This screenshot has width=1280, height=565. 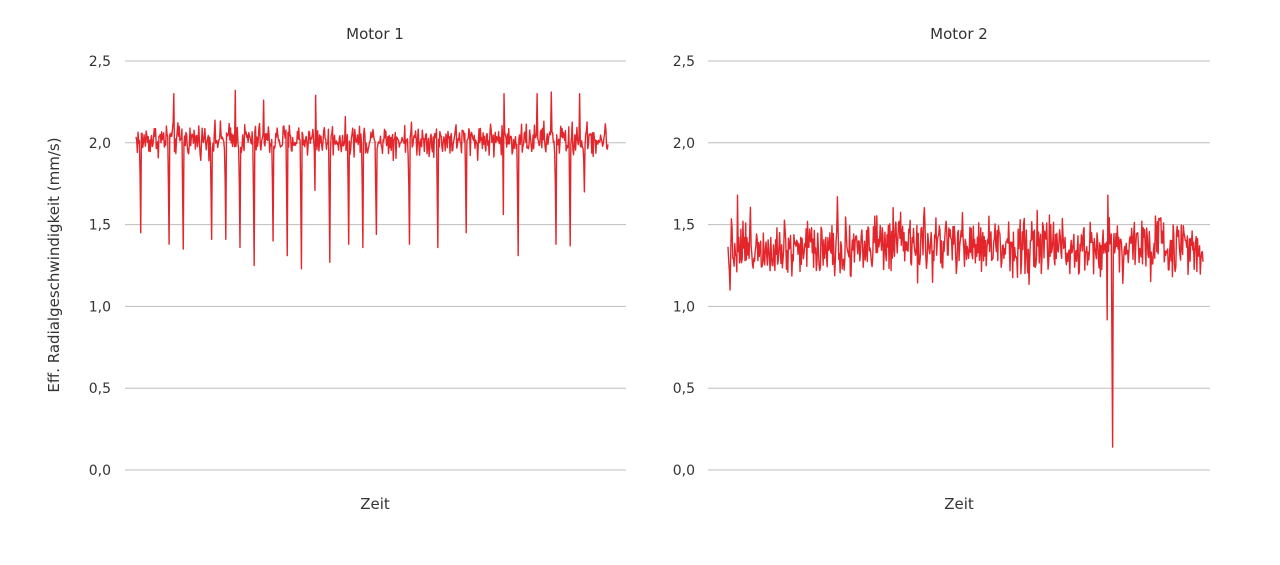 I want to click on chart-title: Motor 1, so click(x=375, y=34).